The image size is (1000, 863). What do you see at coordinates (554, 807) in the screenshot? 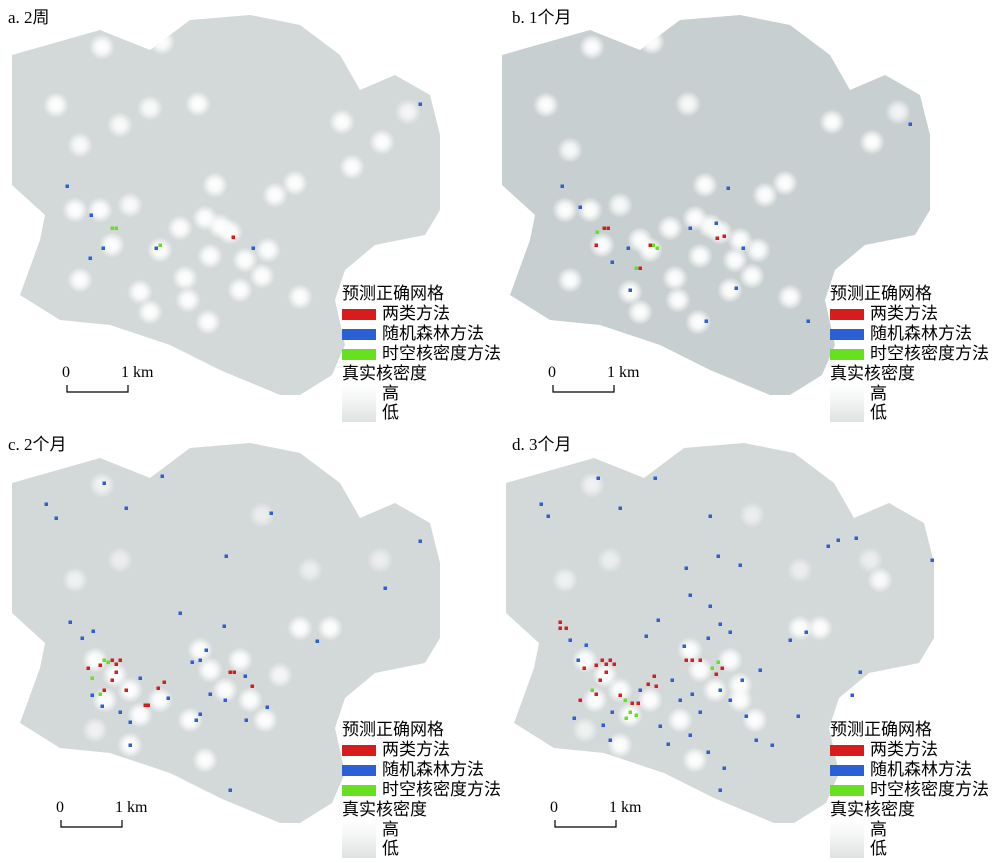
I see `scale-zero-d: 0` at bounding box center [554, 807].